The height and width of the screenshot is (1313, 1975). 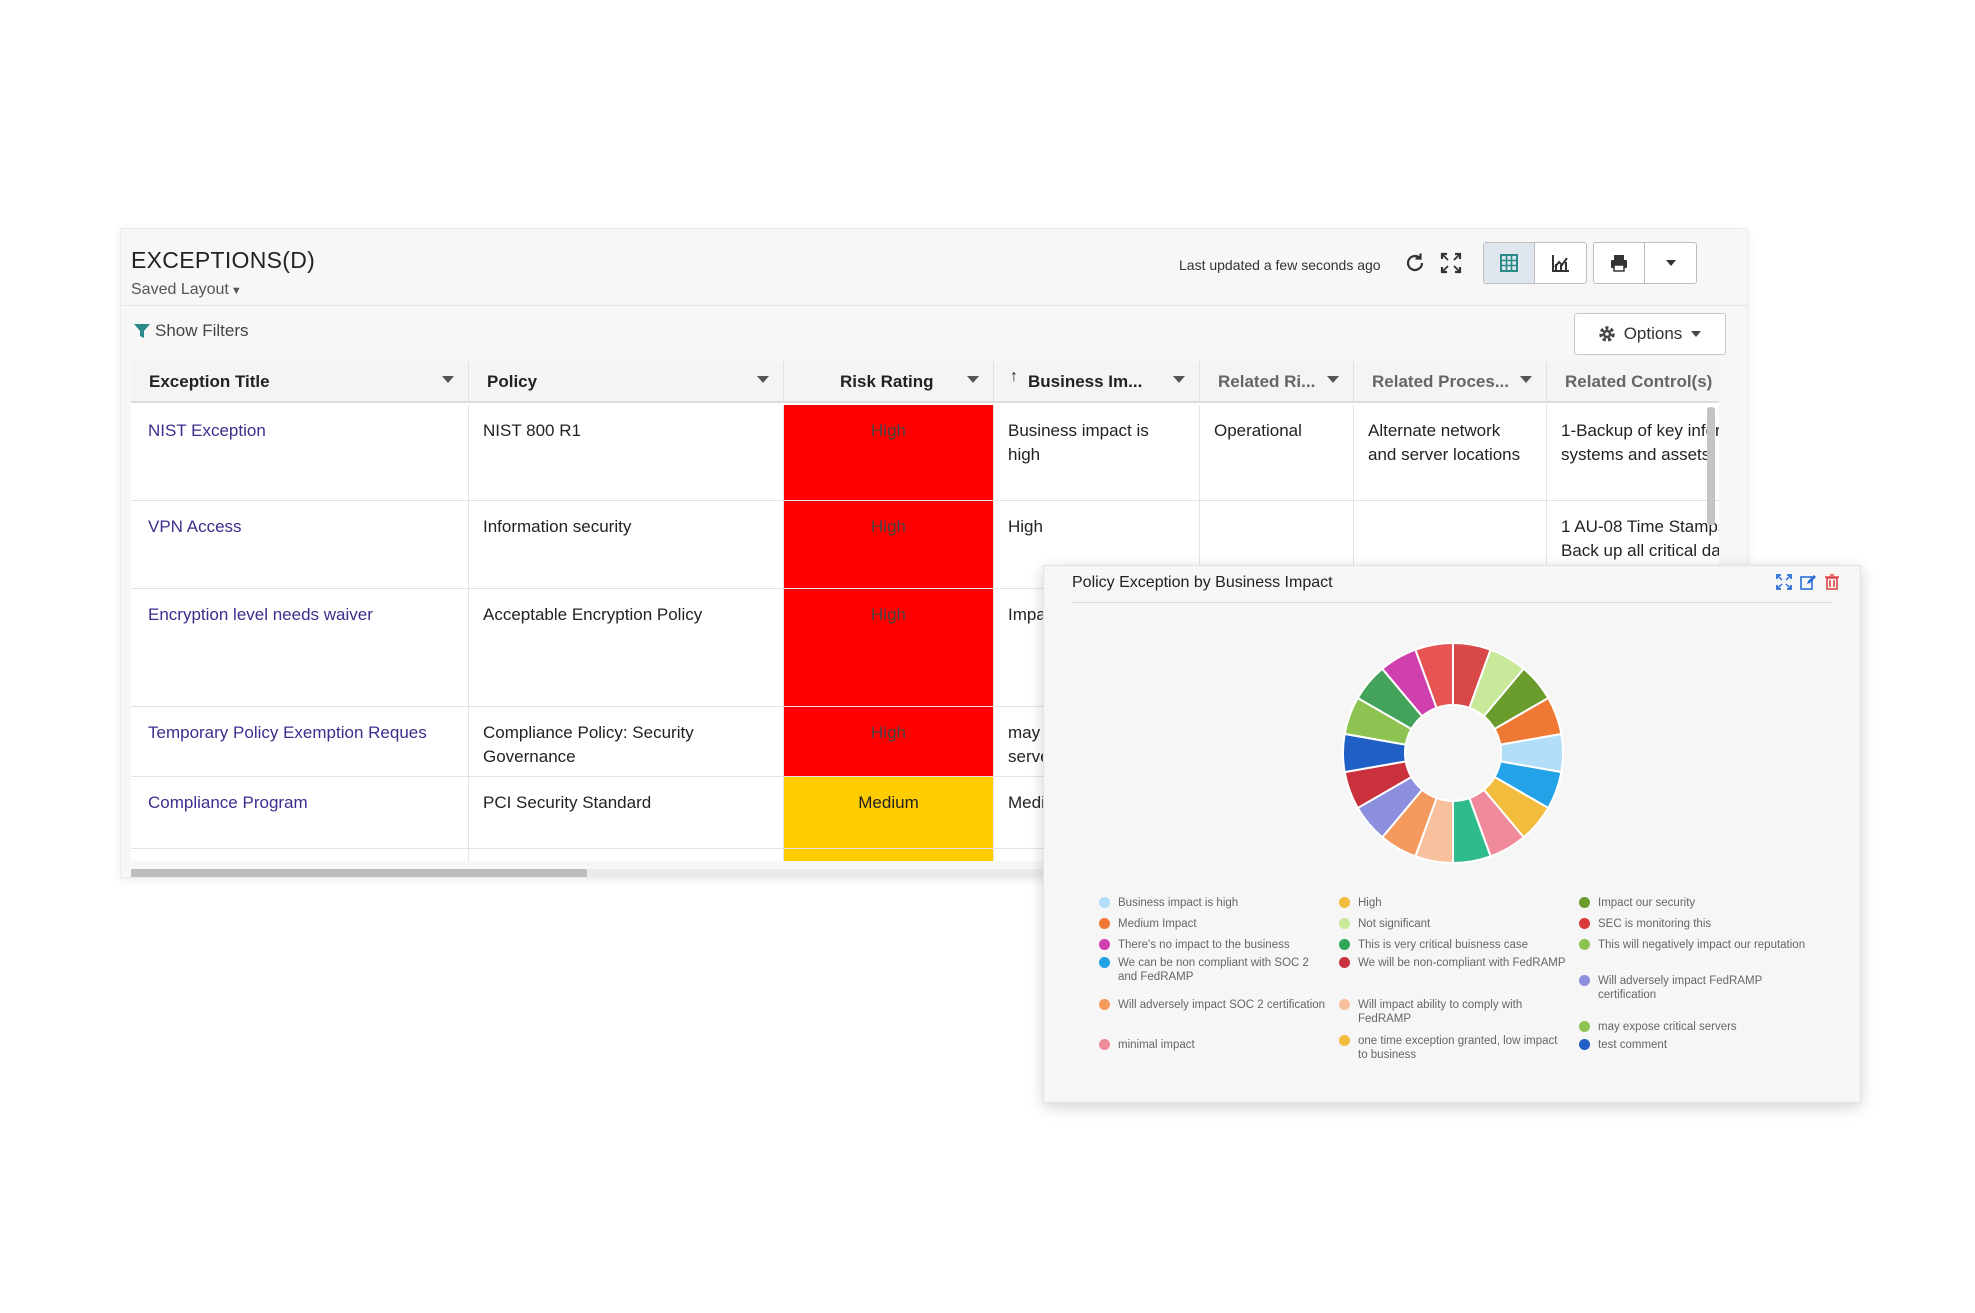 What do you see at coordinates (889, 812) in the screenshot?
I see `risk-rating-cell: Medium` at bounding box center [889, 812].